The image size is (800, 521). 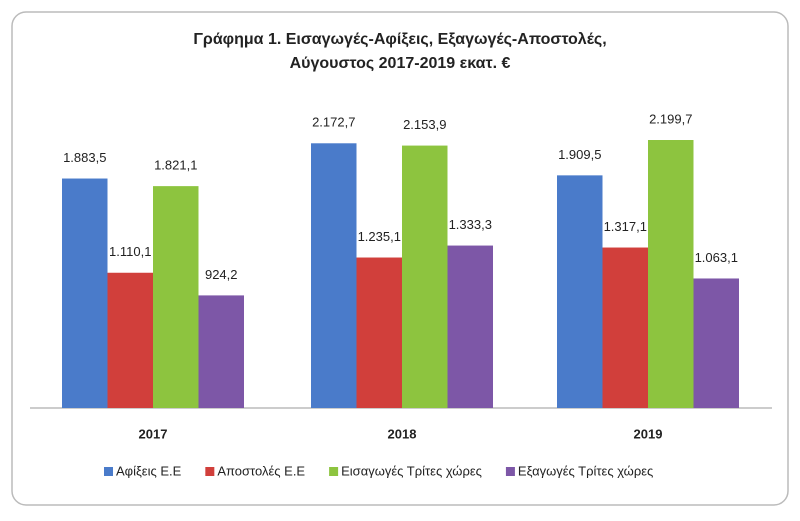 I want to click on legend-label: Αποστολές Ε.Ε, so click(x=261, y=470).